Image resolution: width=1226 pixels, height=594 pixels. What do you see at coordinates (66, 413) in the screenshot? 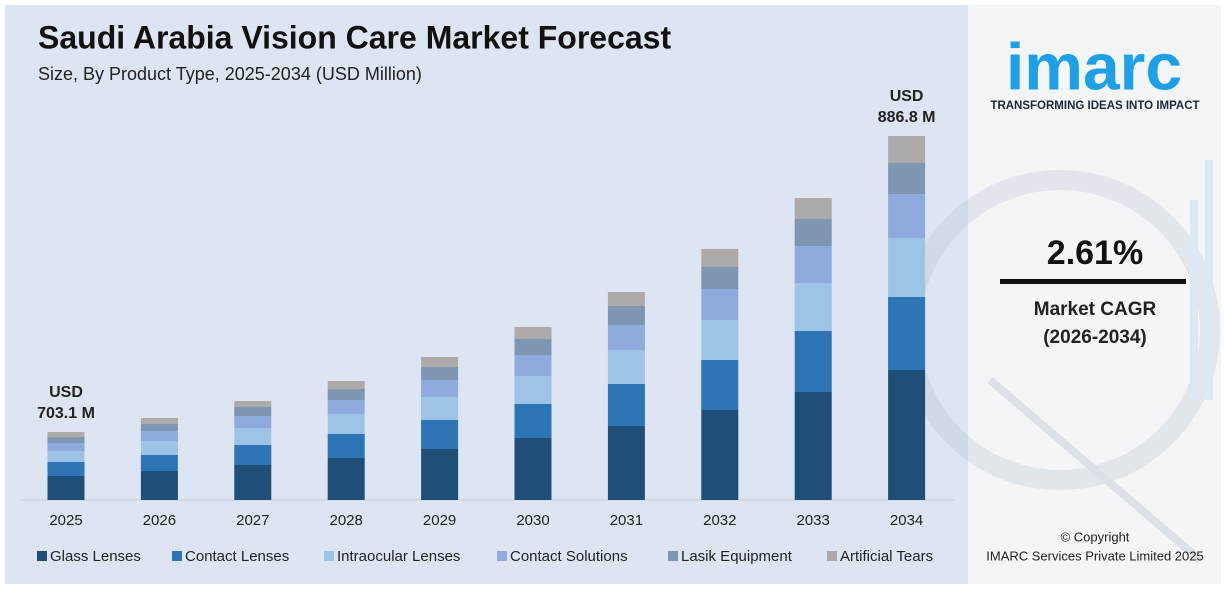
I see `total-label: 703.1 M` at bounding box center [66, 413].